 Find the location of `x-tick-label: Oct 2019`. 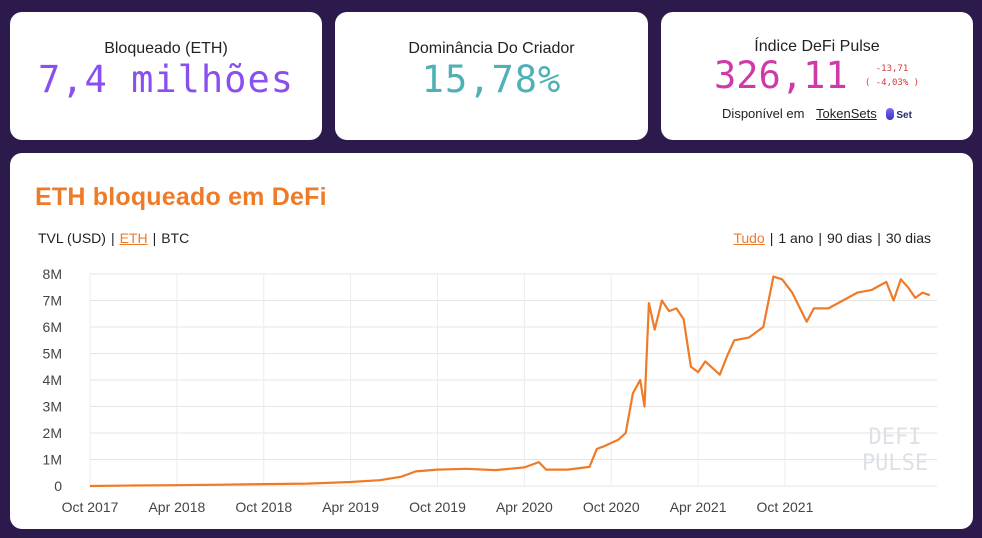

x-tick-label: Oct 2019 is located at coordinates (437, 507).